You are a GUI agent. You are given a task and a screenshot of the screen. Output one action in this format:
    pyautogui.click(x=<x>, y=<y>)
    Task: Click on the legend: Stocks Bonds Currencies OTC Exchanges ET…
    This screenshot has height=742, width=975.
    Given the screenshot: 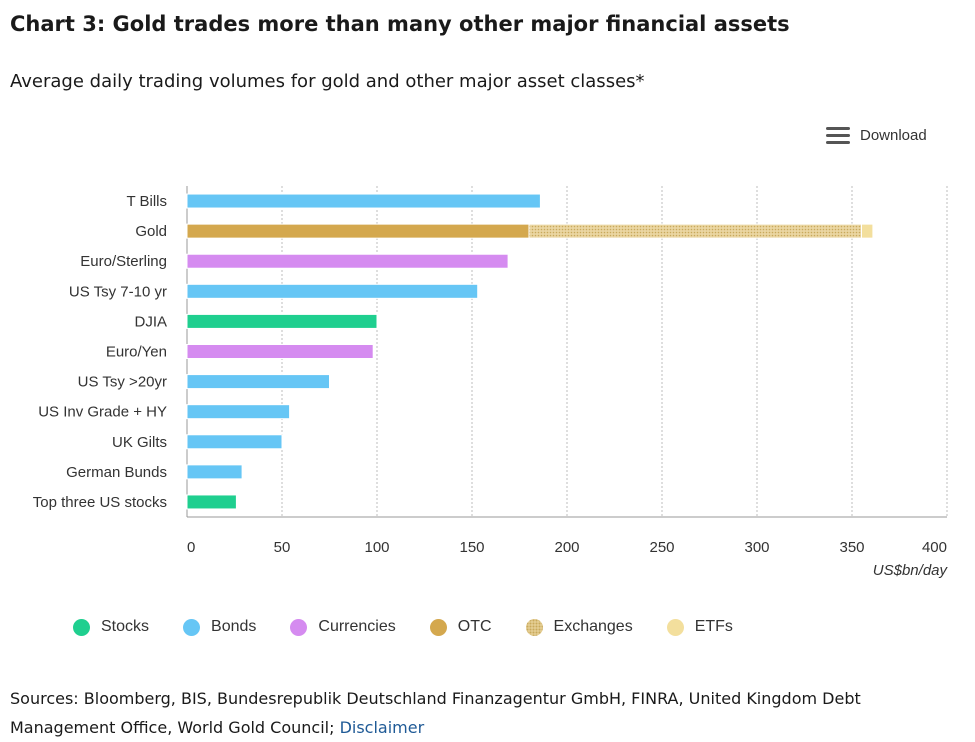 What is the action you would take?
    pyautogui.click(x=420, y=627)
    